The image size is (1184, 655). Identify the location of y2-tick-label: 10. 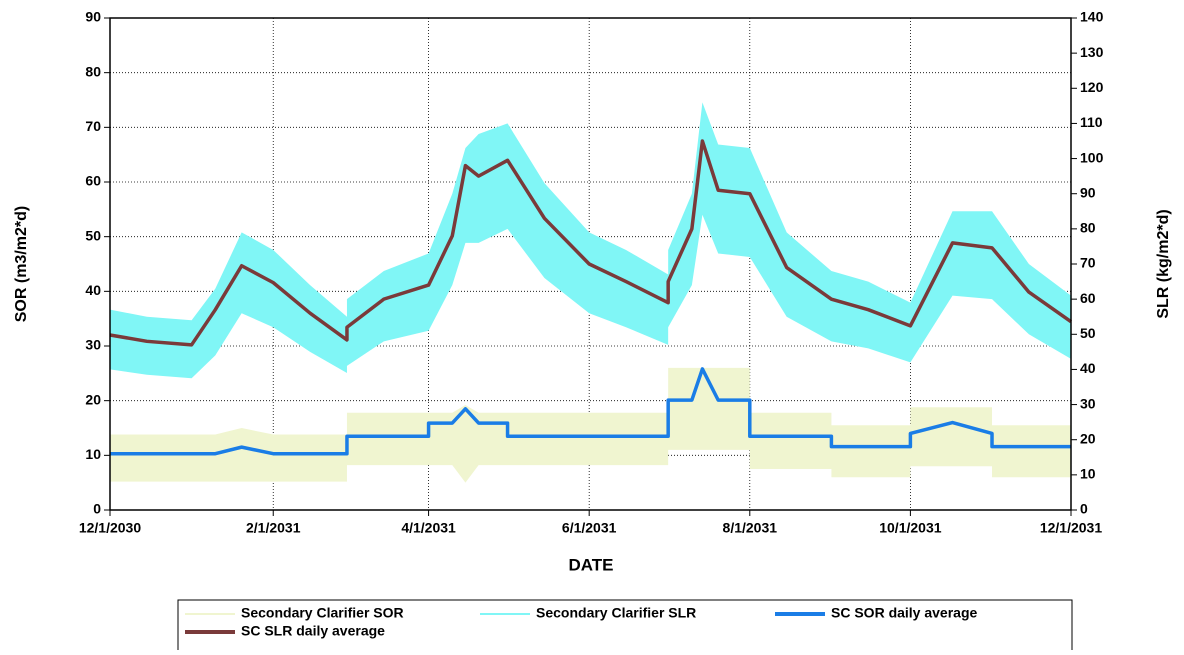
(1088, 474).